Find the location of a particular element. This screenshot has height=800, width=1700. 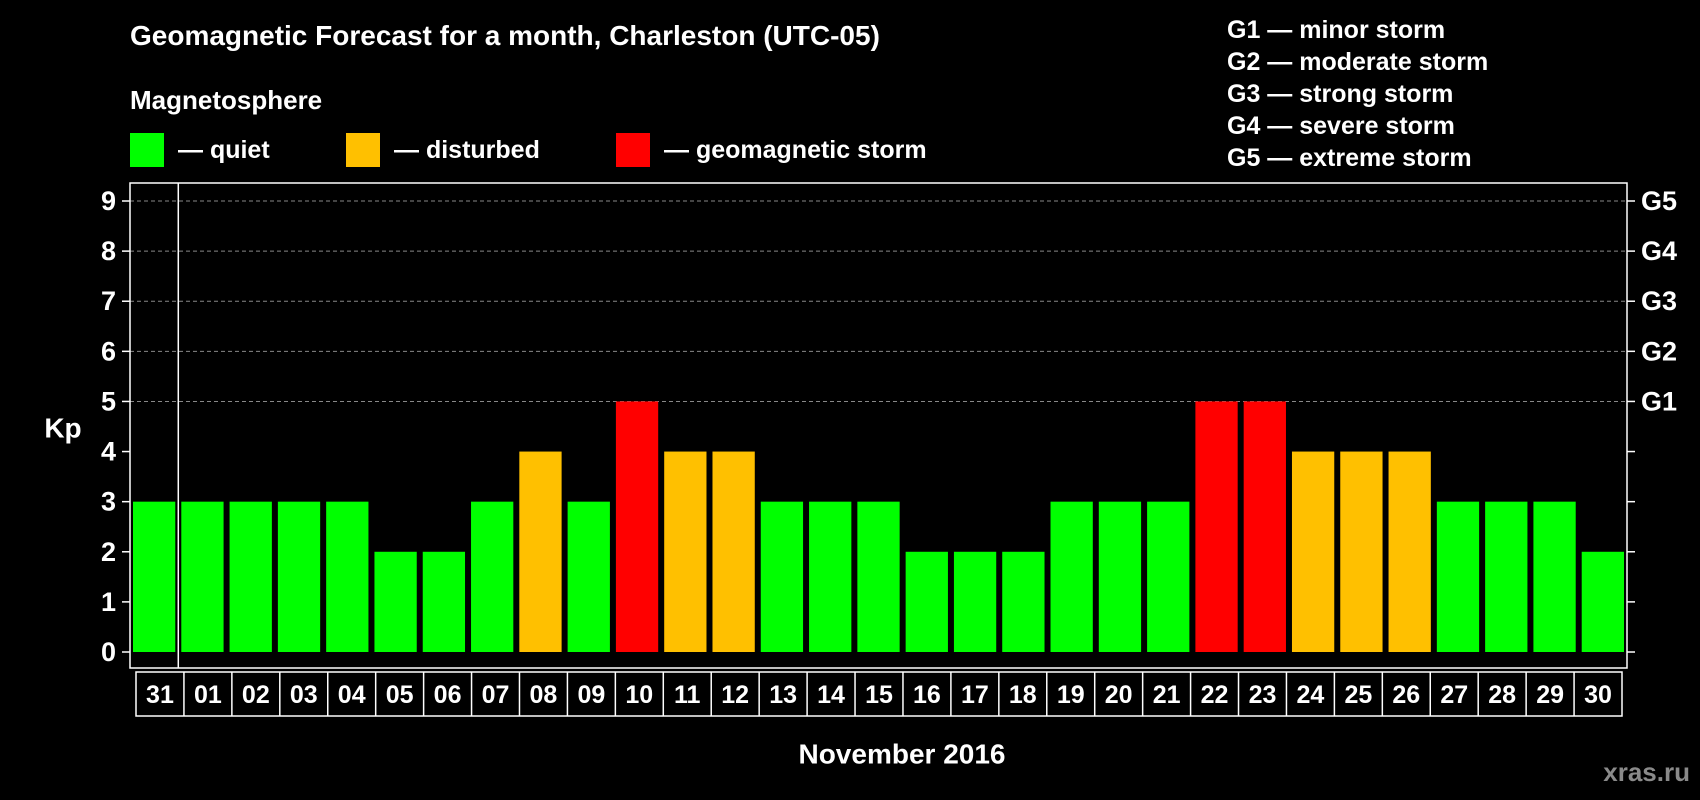

y-tick-label: 7 is located at coordinates (108, 301).